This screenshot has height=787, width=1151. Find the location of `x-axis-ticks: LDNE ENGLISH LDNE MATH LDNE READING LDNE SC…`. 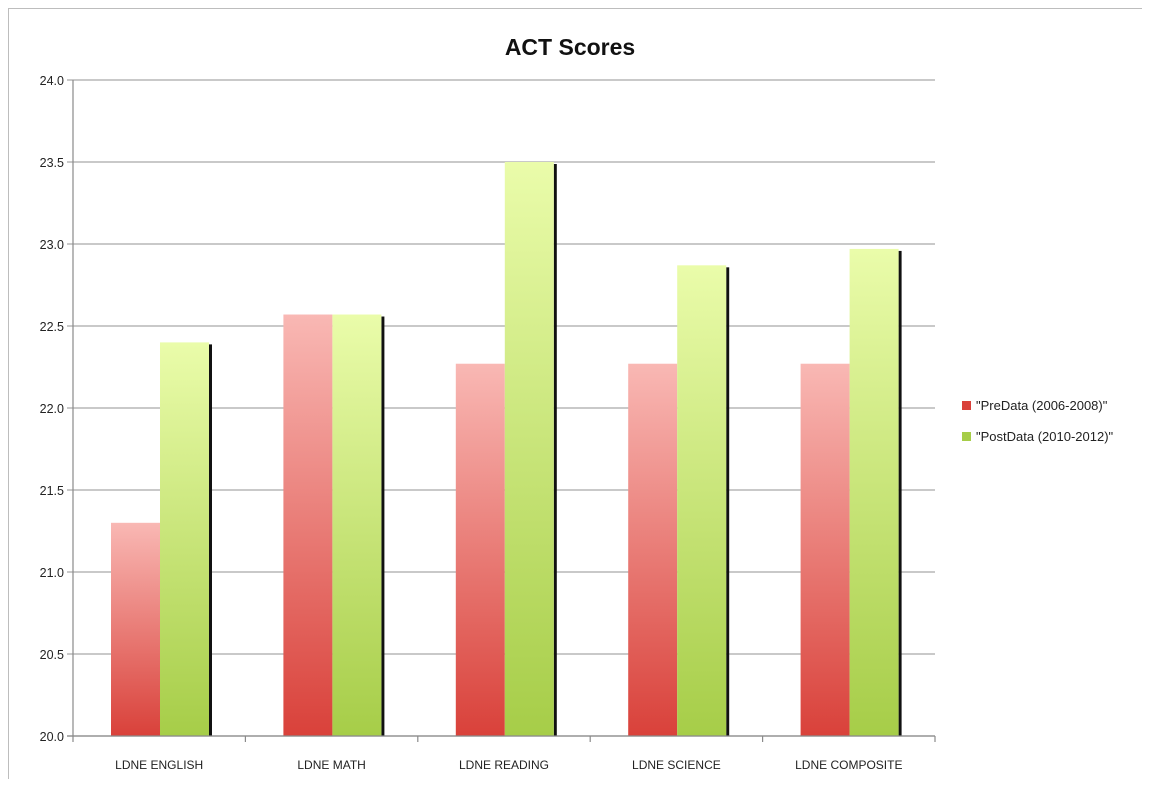

x-axis-ticks: LDNE ENGLISH LDNE MATH LDNE READING LDNE SC… is located at coordinates (508, 765).